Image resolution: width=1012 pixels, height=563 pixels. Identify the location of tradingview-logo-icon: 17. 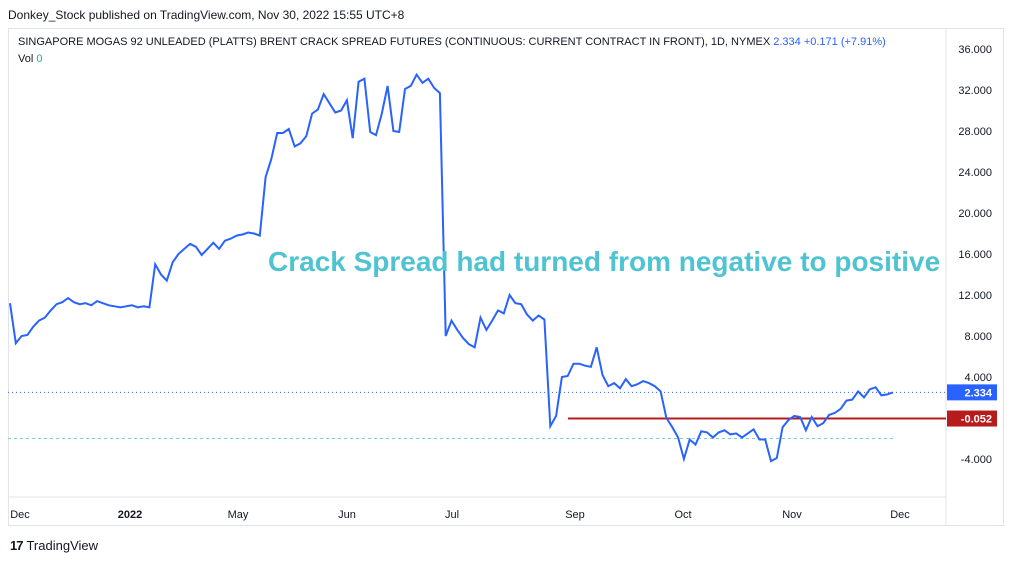
(17, 545).